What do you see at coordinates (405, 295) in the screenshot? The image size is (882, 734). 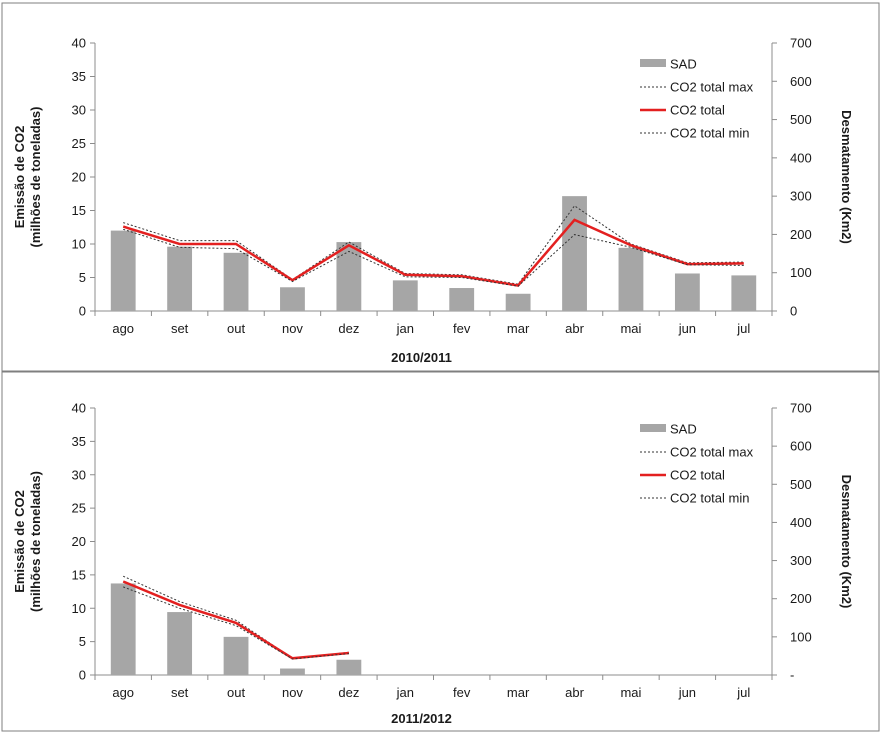 I see `bar-sad-jan` at bounding box center [405, 295].